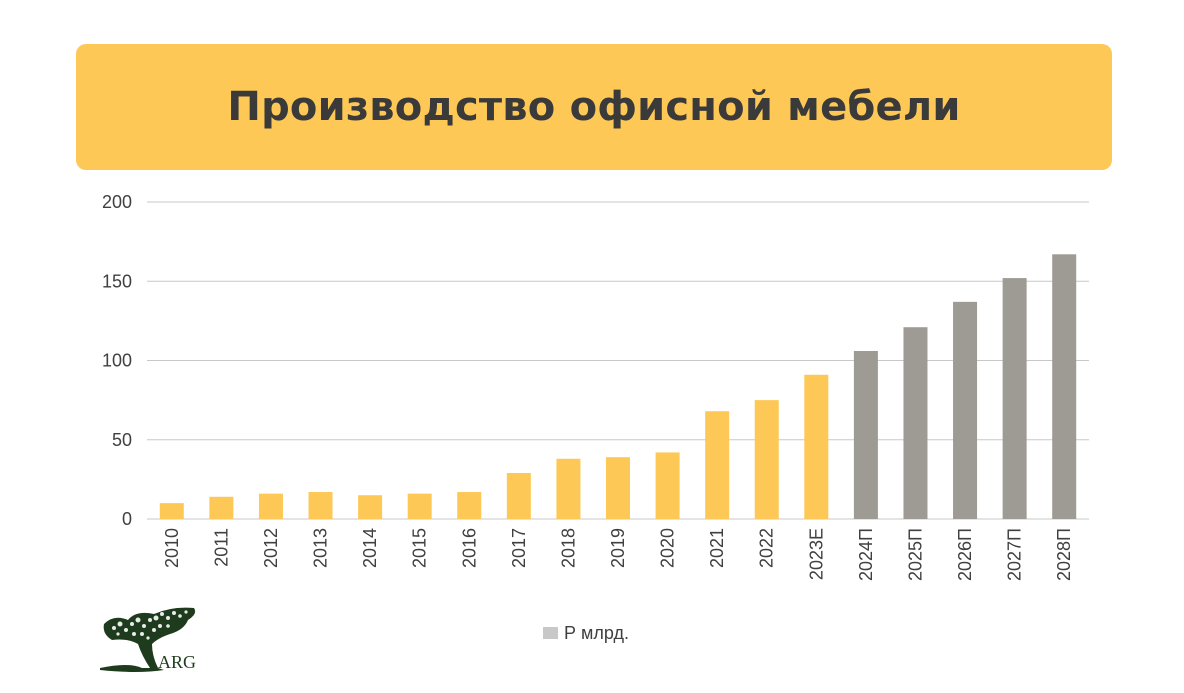 Image resolution: width=1184 pixels, height=693 pixels. I want to click on logo-text: ARG, so click(177, 662).